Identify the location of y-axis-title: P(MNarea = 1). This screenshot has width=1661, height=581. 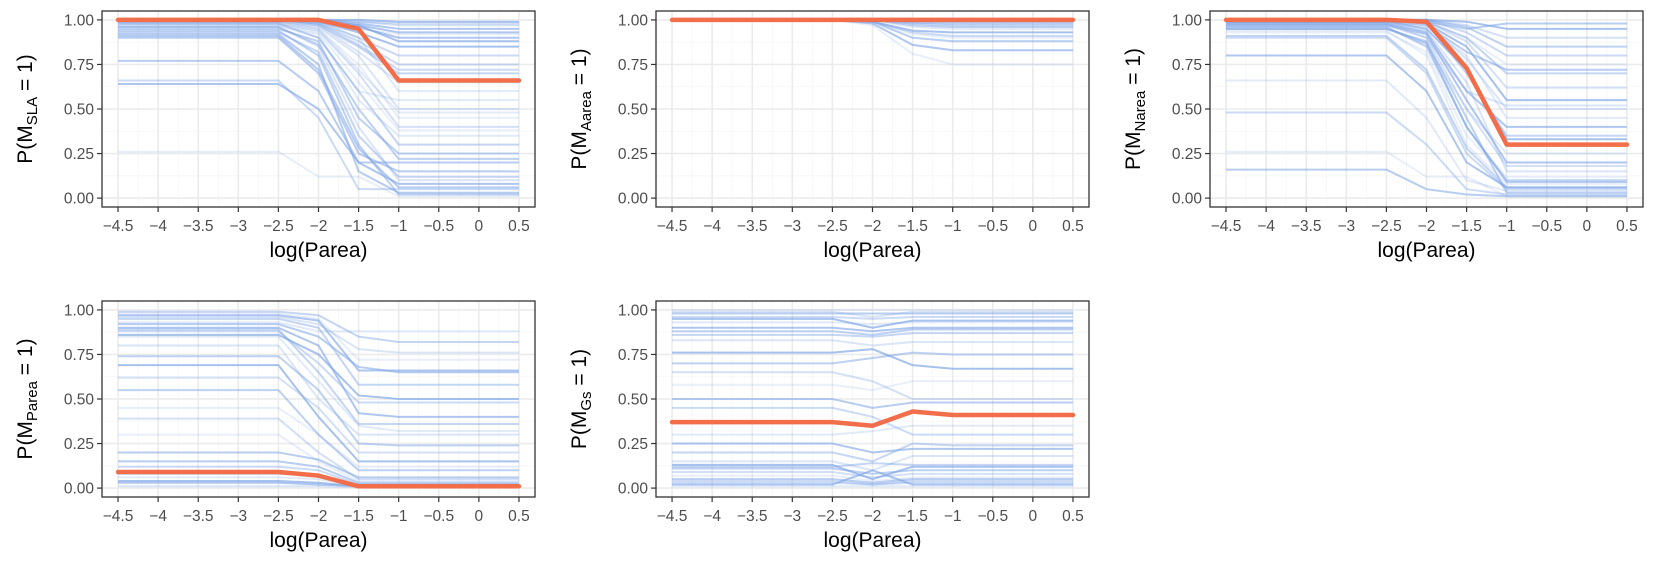
(1135, 109).